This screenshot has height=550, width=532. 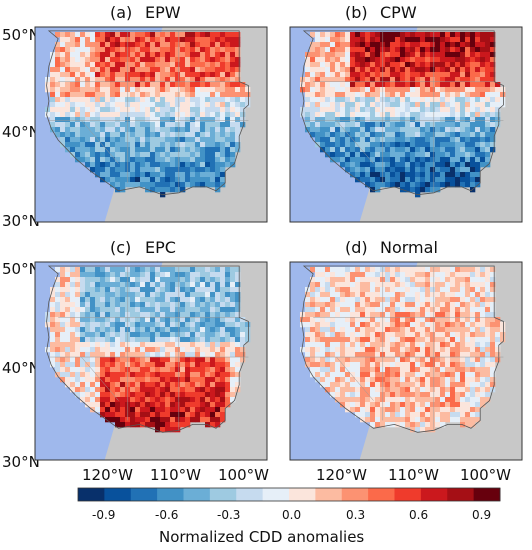 What do you see at coordinates (103, 515) in the screenshot?
I see `cb-tick-0: -0.9` at bounding box center [103, 515].